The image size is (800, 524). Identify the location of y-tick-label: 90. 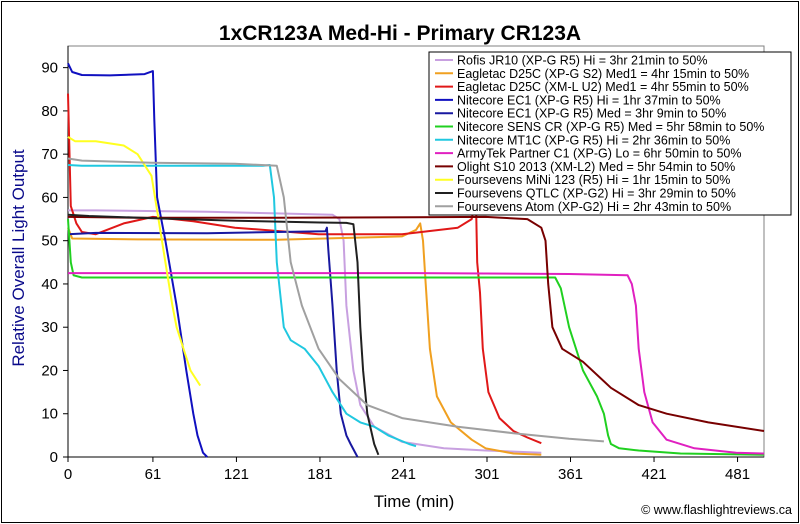
(49, 68).